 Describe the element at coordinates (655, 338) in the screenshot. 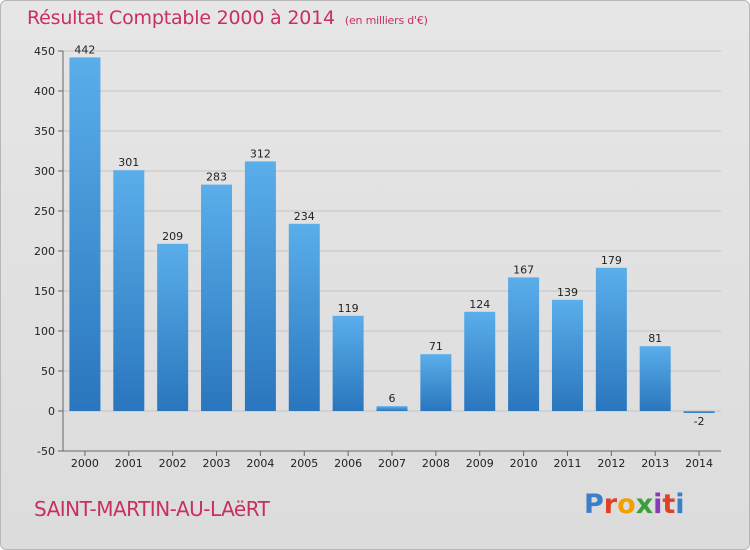

I see `data-label: 81` at that location.